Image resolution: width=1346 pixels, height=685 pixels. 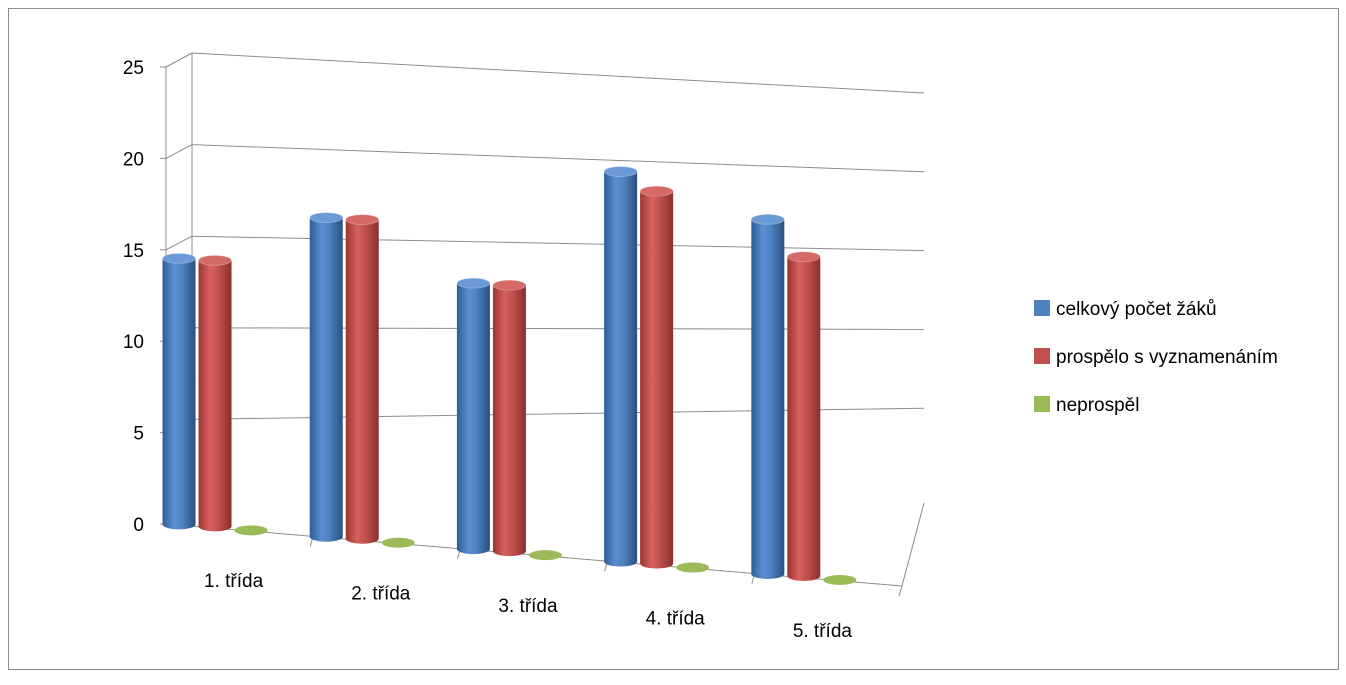 I want to click on y-tick-label: 5, so click(x=138, y=434).